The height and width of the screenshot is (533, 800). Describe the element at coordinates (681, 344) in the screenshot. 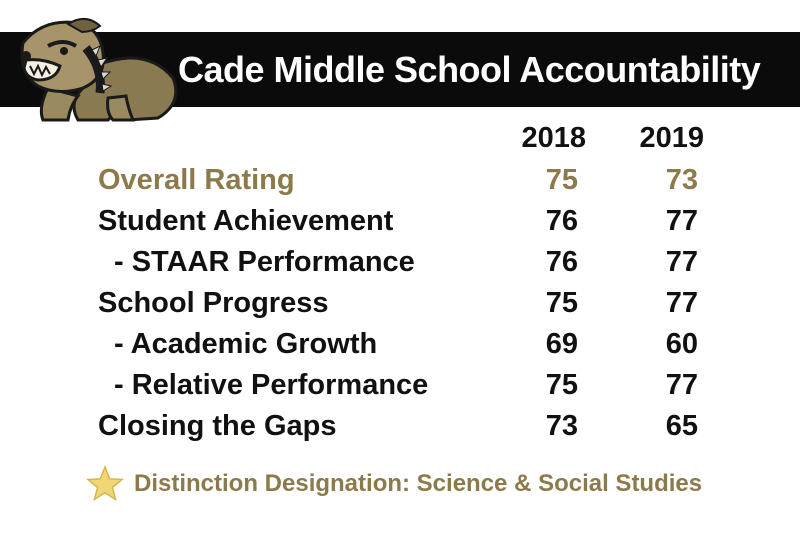

I see `value-2019: 60` at that location.